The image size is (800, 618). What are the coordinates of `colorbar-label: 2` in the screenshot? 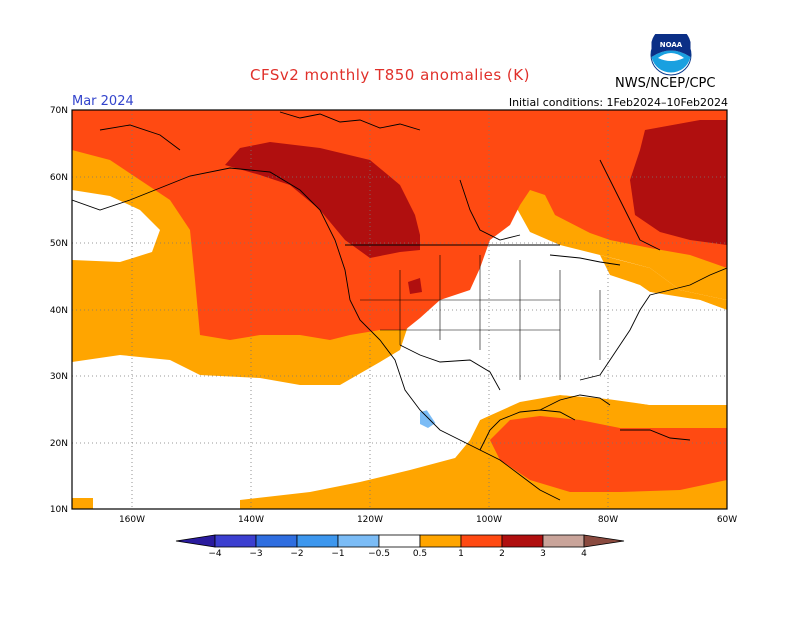 It's located at (502, 554).